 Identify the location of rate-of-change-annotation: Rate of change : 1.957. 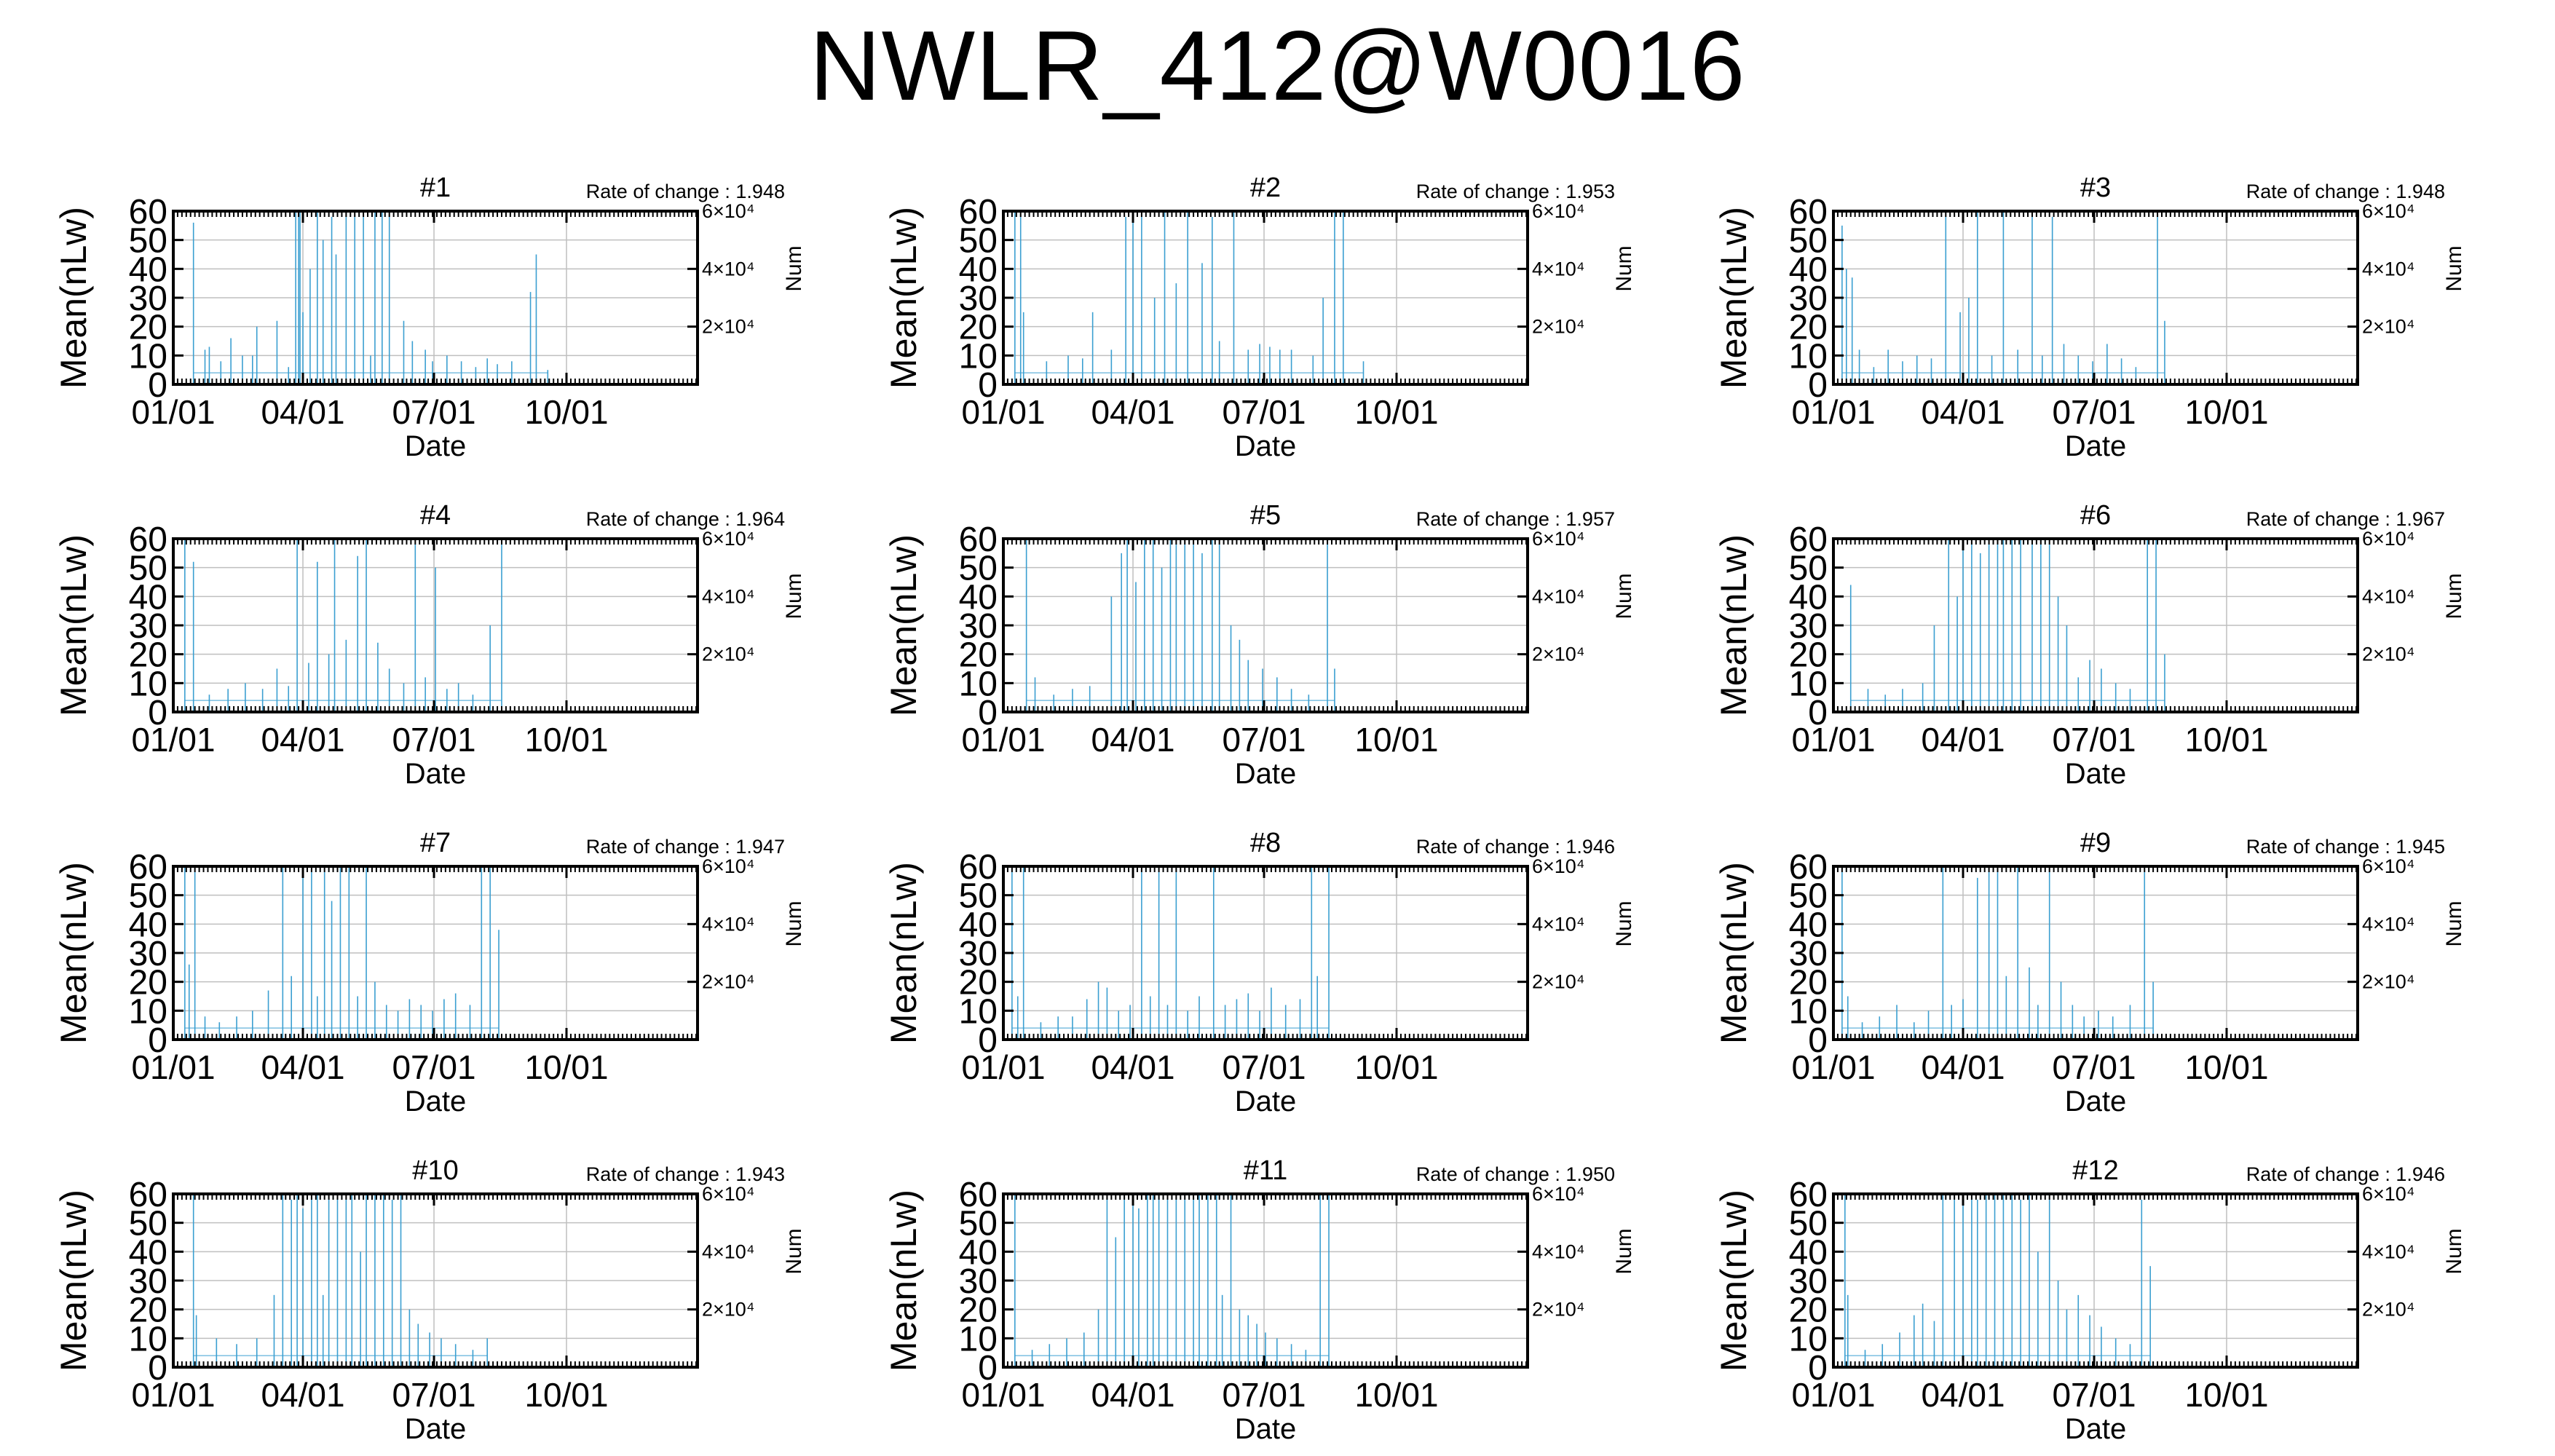
(1515, 519).